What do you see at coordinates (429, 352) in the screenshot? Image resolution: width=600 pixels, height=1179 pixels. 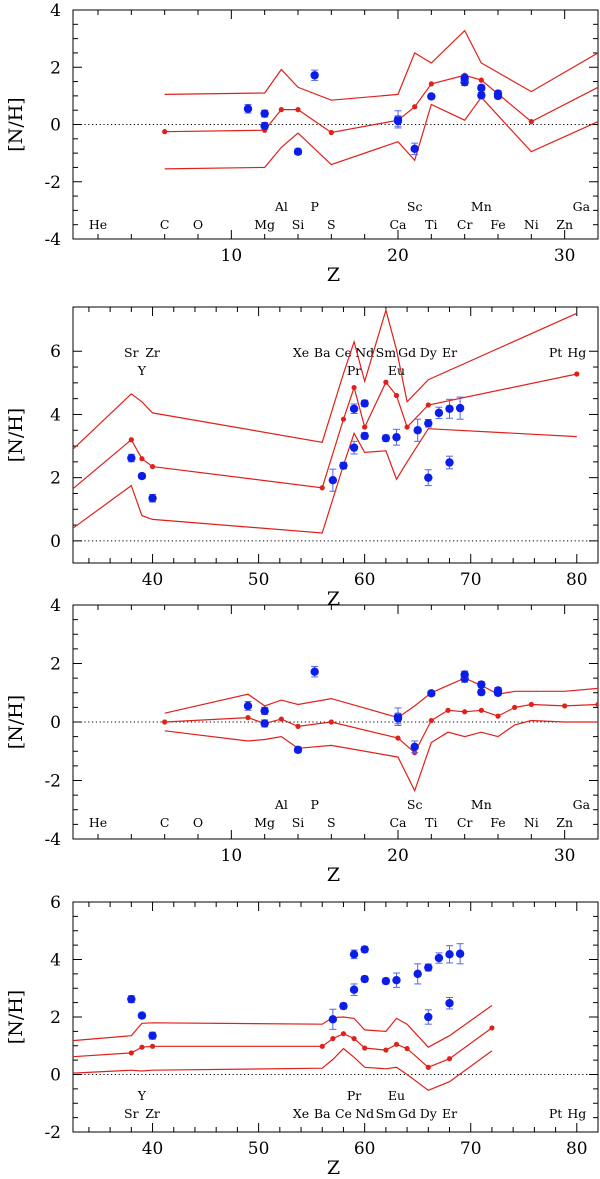 I see `element-label-dy: Dy` at bounding box center [429, 352].